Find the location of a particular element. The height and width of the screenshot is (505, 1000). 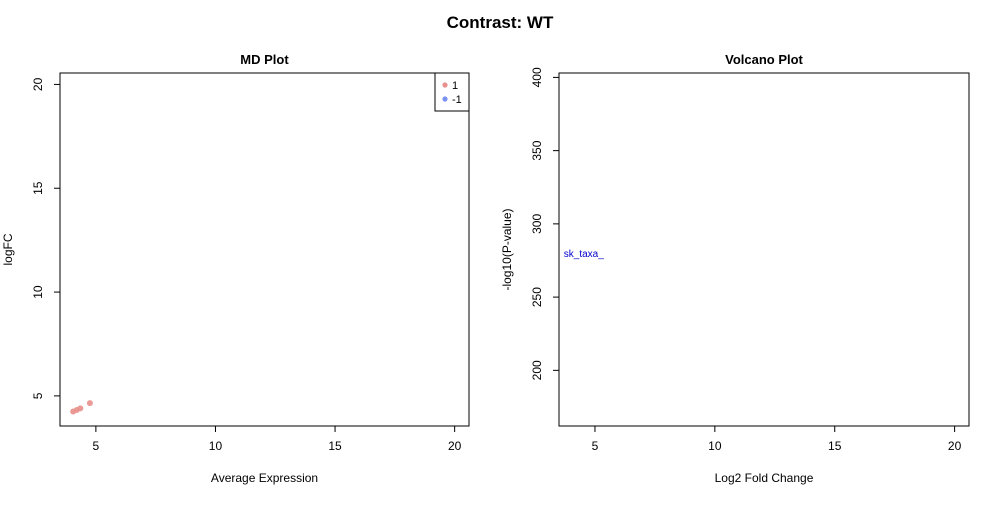

md-legend-label: 1 is located at coordinates (455, 86).